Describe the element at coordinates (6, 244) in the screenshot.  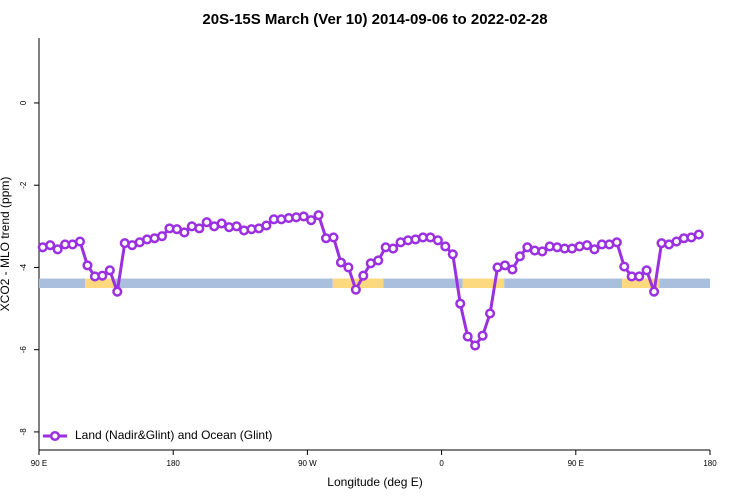
I see `y-axis-label: XCO2 - MLO trend (ppm)` at that location.